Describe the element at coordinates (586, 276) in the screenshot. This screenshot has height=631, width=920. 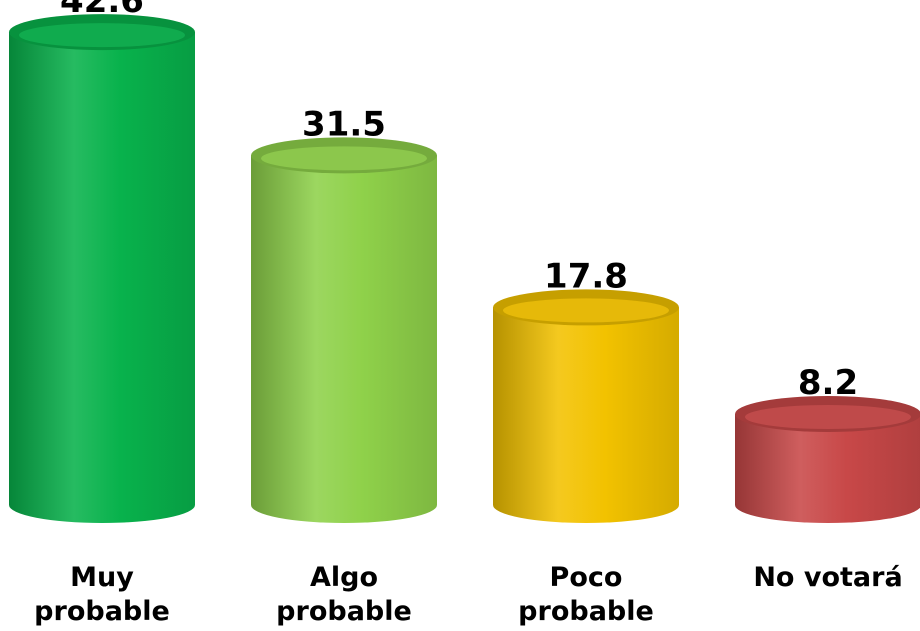
I see `value-label: 17.8` at that location.